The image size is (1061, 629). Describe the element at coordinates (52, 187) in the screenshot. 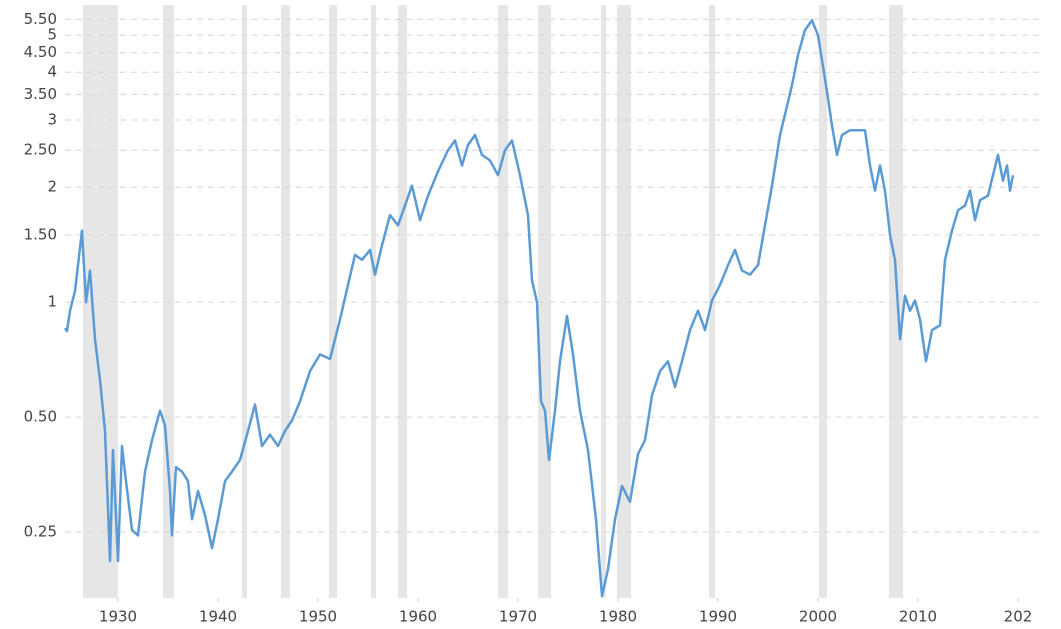

I see `y-tick-label: 2` at that location.